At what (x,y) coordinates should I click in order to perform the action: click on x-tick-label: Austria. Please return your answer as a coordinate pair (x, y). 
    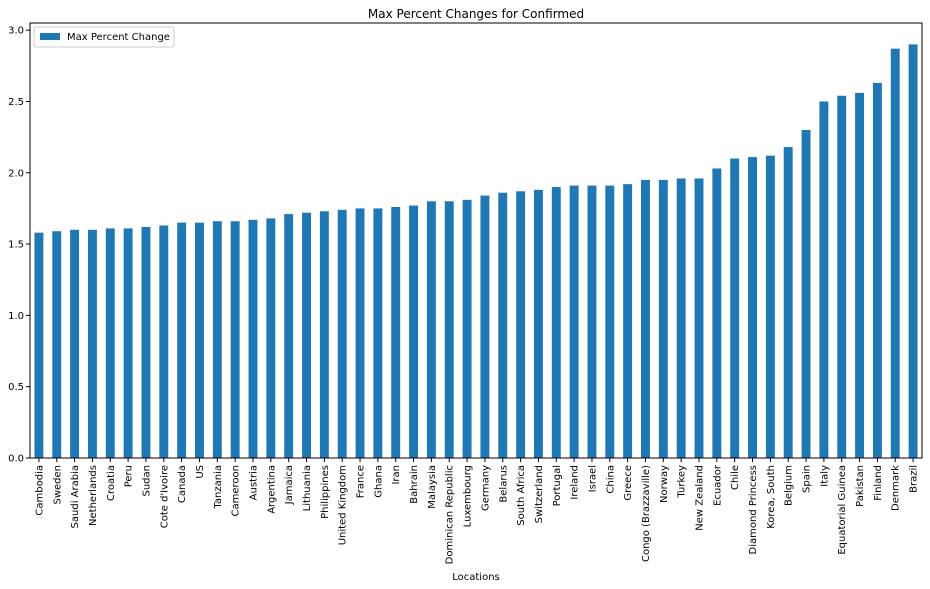
    Looking at the image, I should click on (254, 482).